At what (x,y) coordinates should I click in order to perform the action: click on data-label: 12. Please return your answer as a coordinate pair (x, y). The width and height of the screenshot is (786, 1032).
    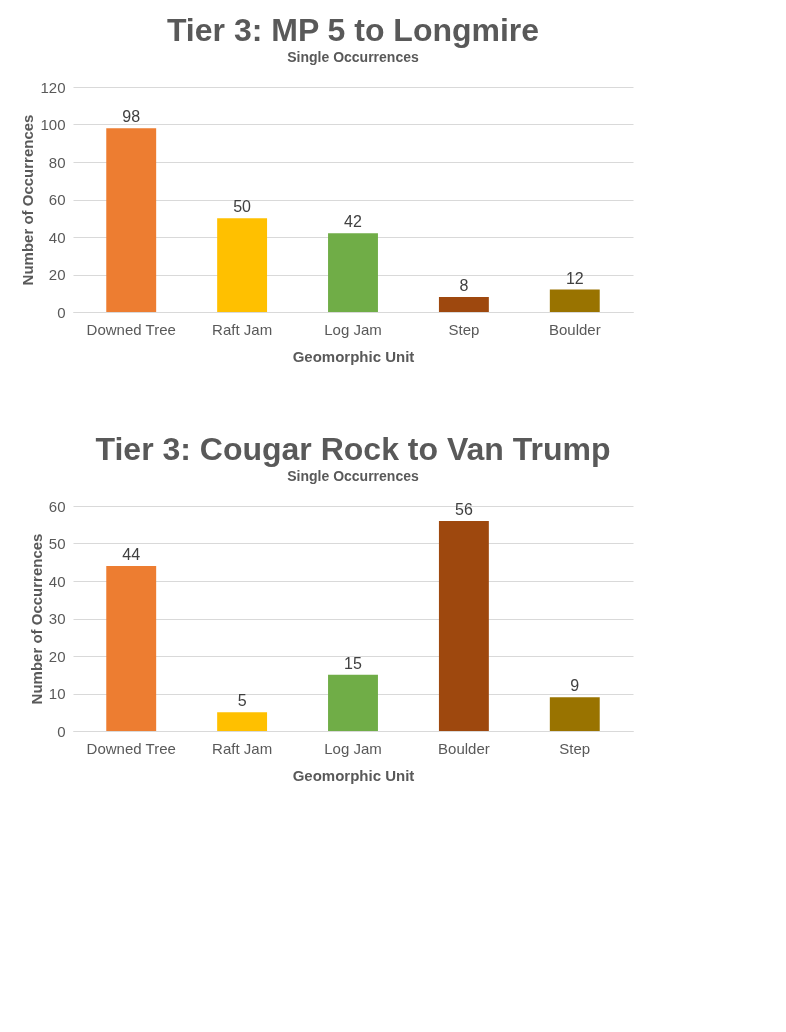
    Looking at the image, I should click on (574, 278).